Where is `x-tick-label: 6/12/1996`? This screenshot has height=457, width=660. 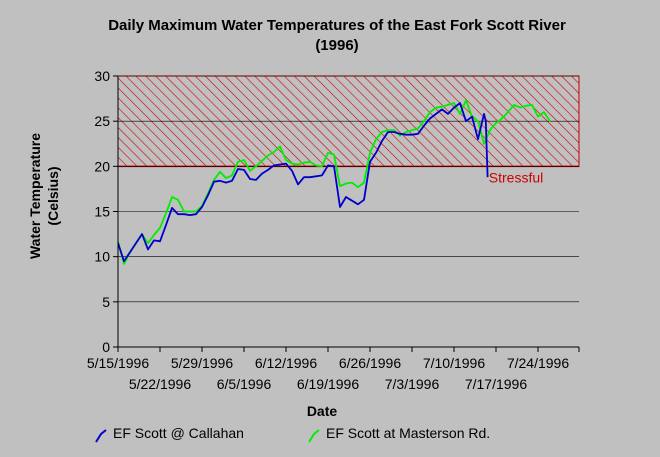 x-tick-label: 6/12/1996 is located at coordinates (286, 363).